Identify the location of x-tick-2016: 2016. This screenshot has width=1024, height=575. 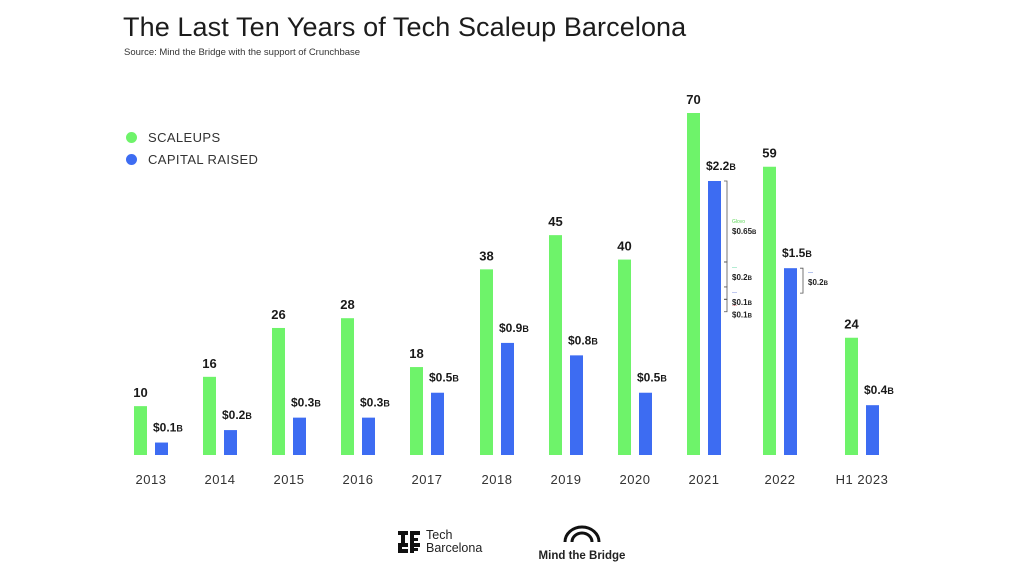
(358, 479).